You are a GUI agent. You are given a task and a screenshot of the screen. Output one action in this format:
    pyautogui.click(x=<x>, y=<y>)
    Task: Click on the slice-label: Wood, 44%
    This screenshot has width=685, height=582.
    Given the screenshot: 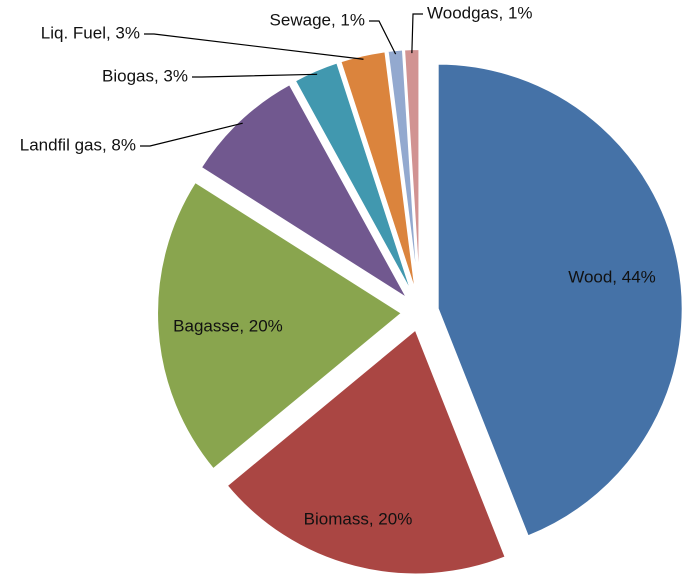 What is the action you would take?
    pyautogui.click(x=612, y=276)
    